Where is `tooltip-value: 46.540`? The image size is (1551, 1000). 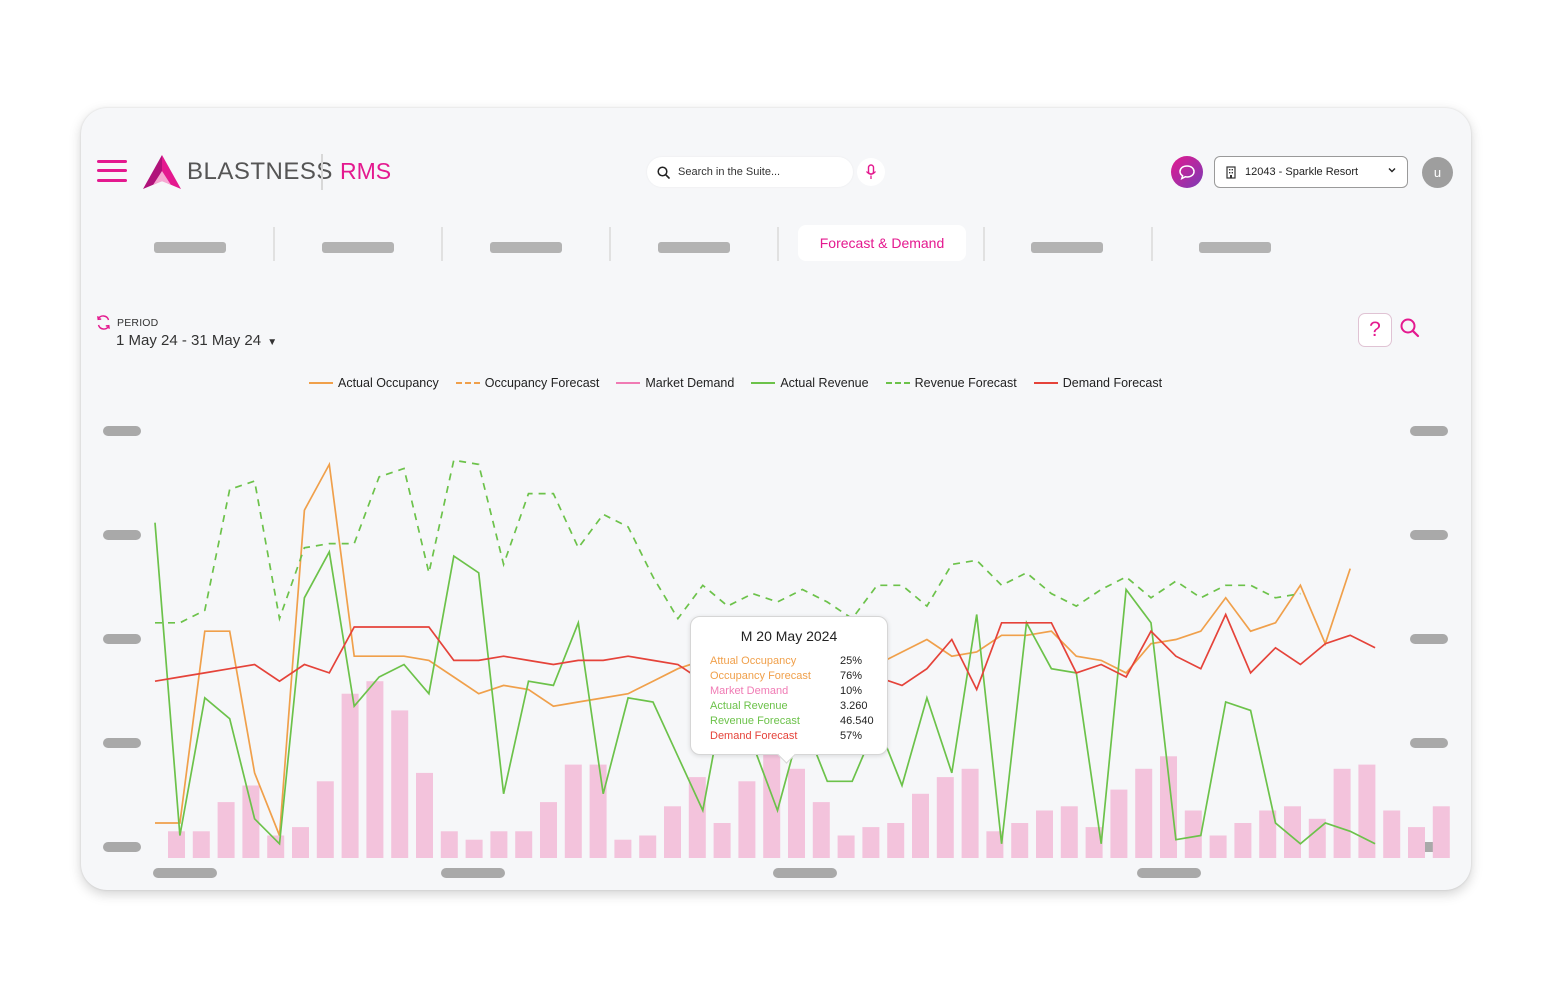 tooltip-value: 46.540 is located at coordinates (857, 721).